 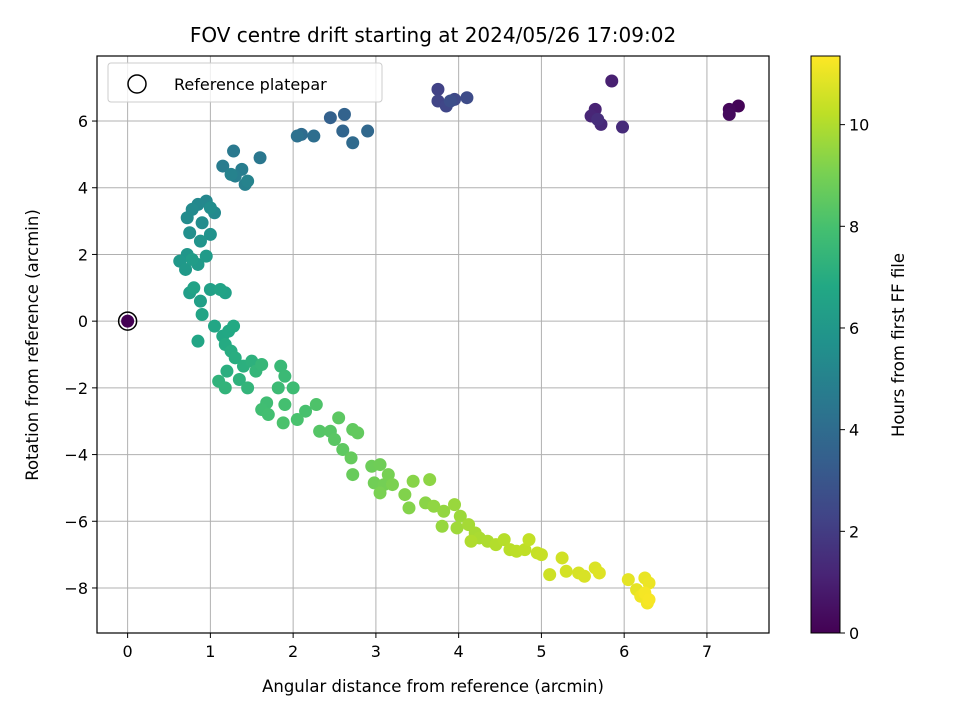 I want to click on x-tick-label: 4, so click(x=459, y=651).